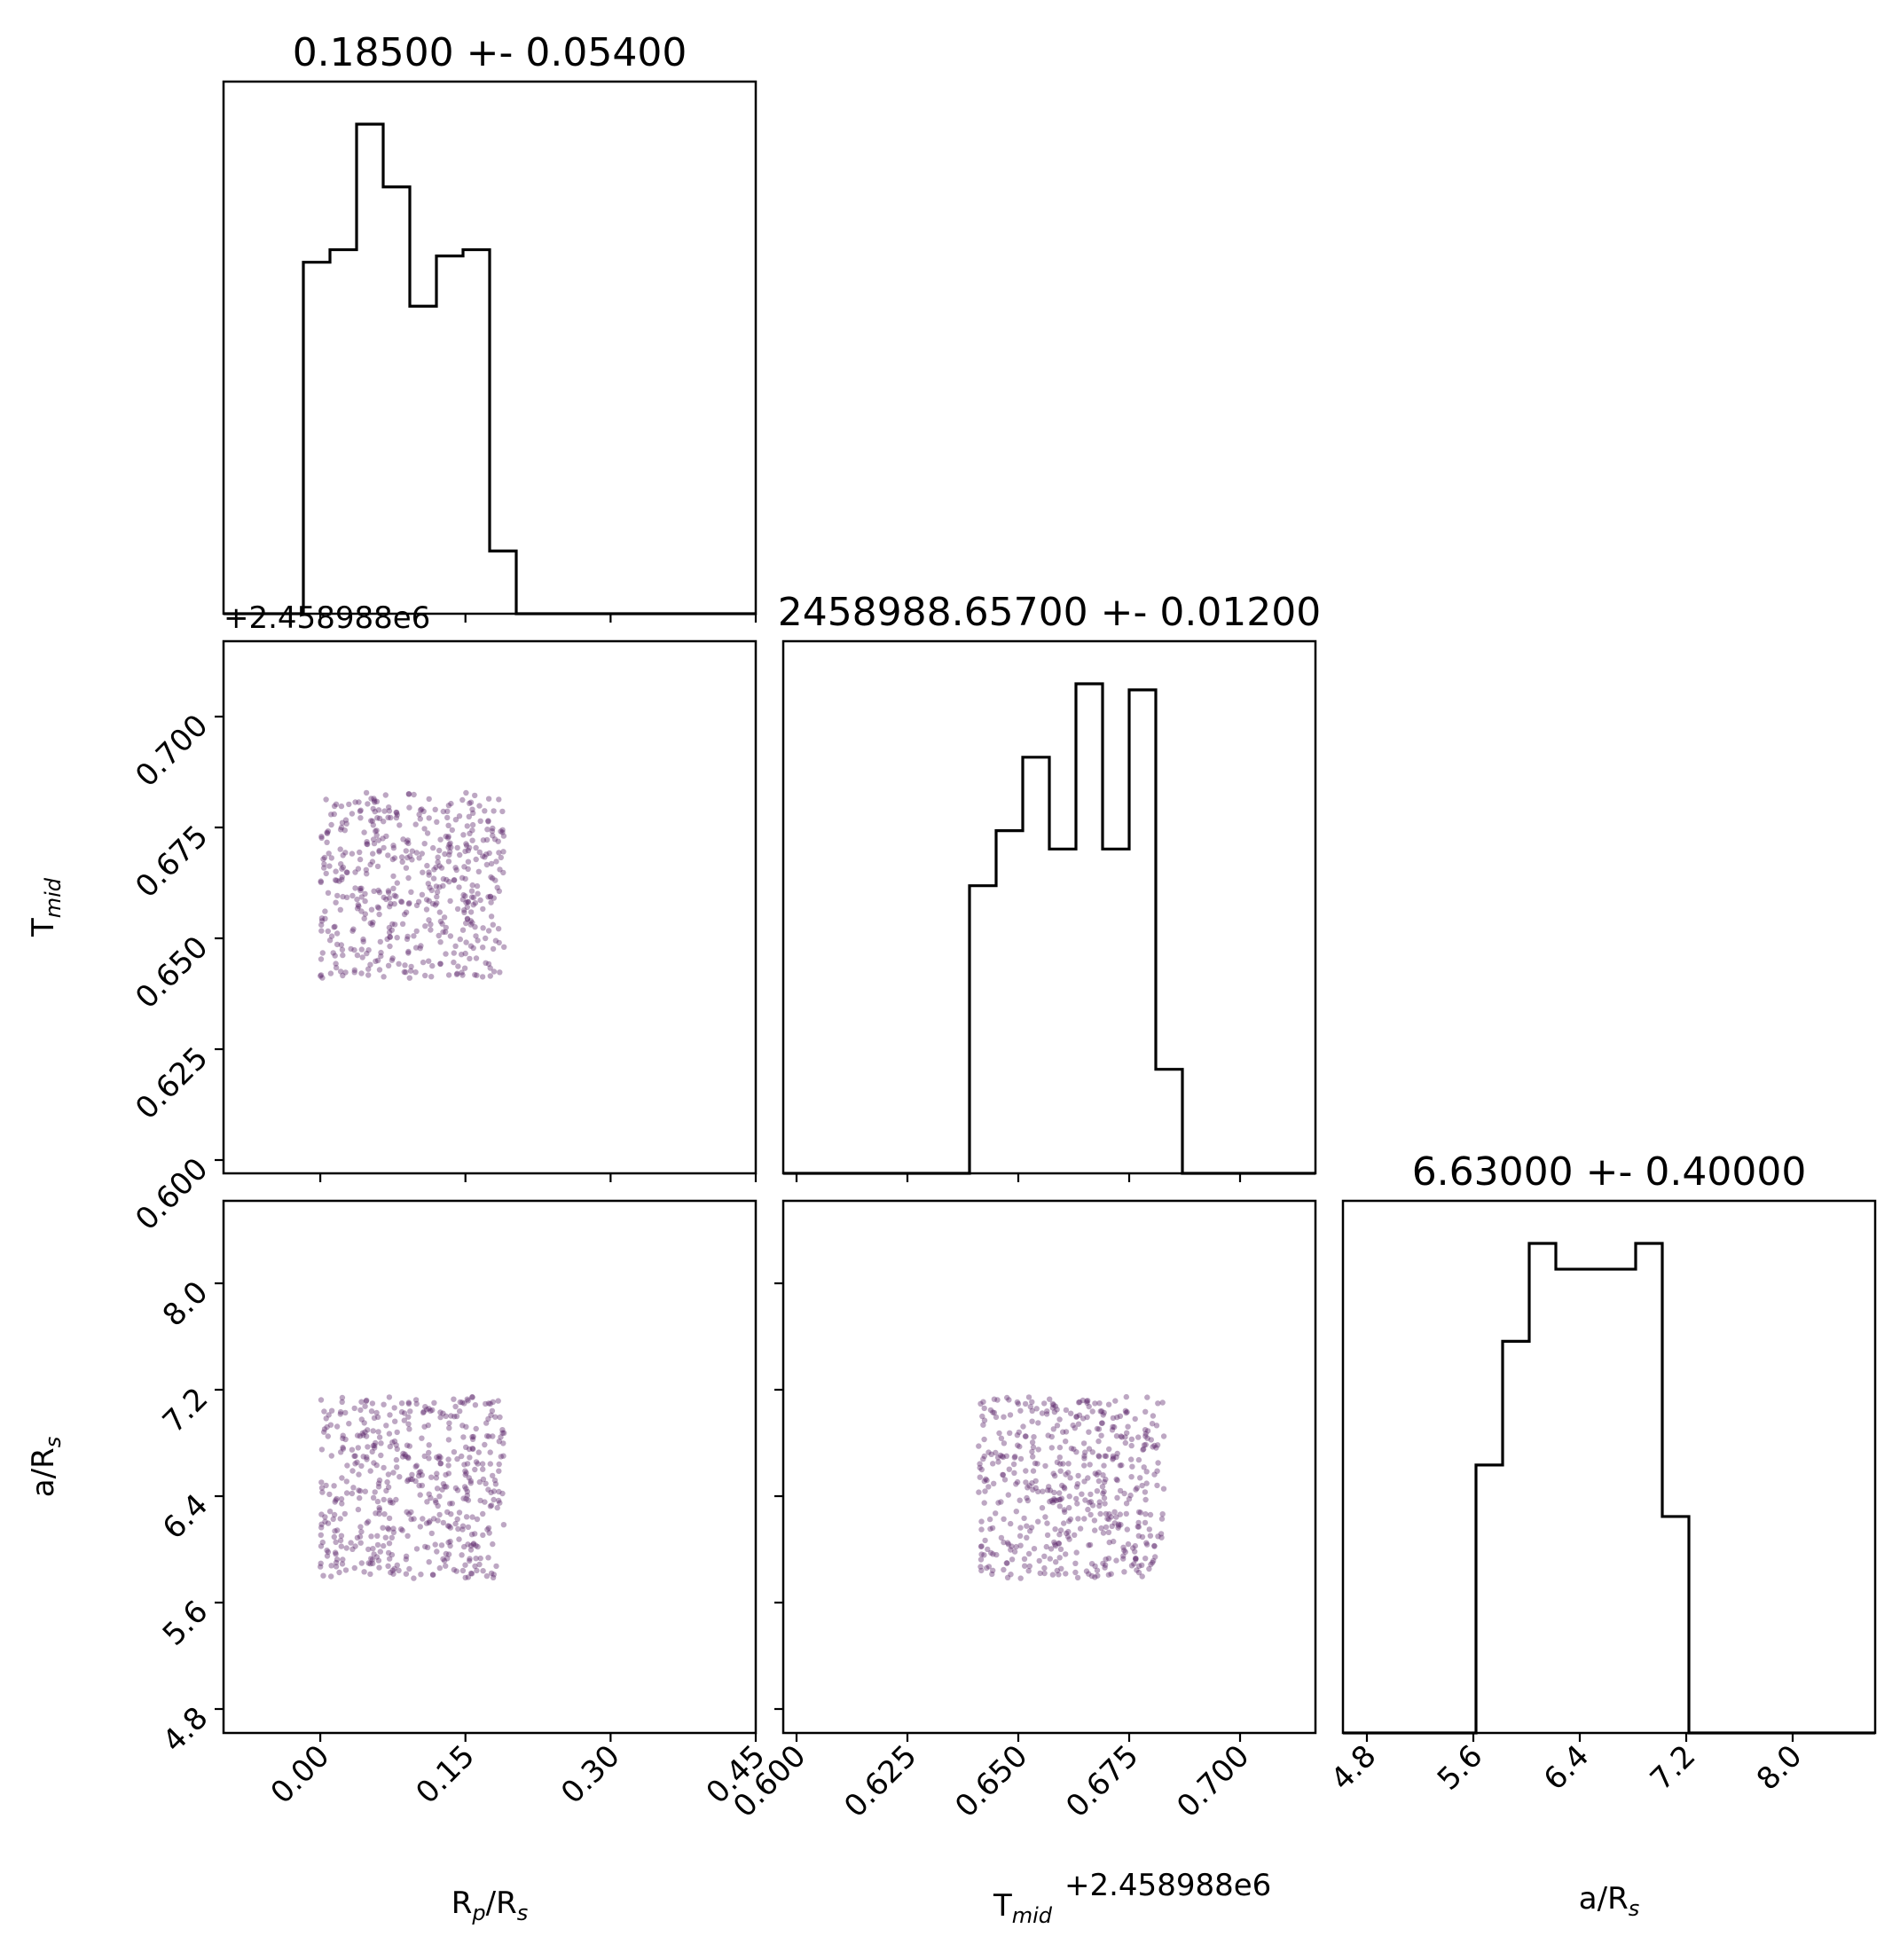 The image size is (1900, 1960). I want to click on y-axis-offset-text: +2.458988e6, so click(327, 618).